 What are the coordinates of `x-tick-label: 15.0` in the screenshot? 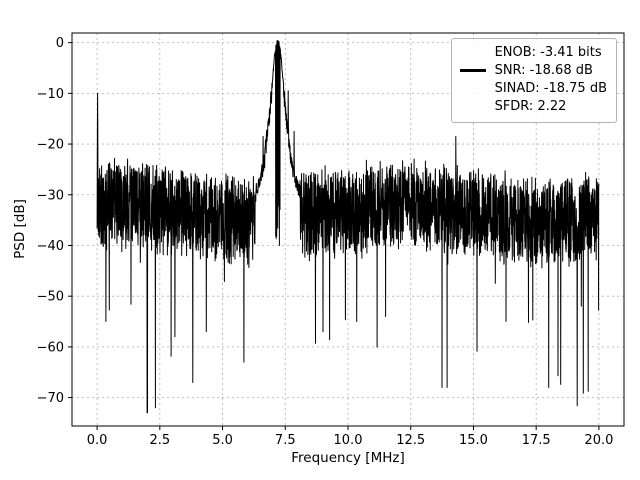 It's located at (473, 440).